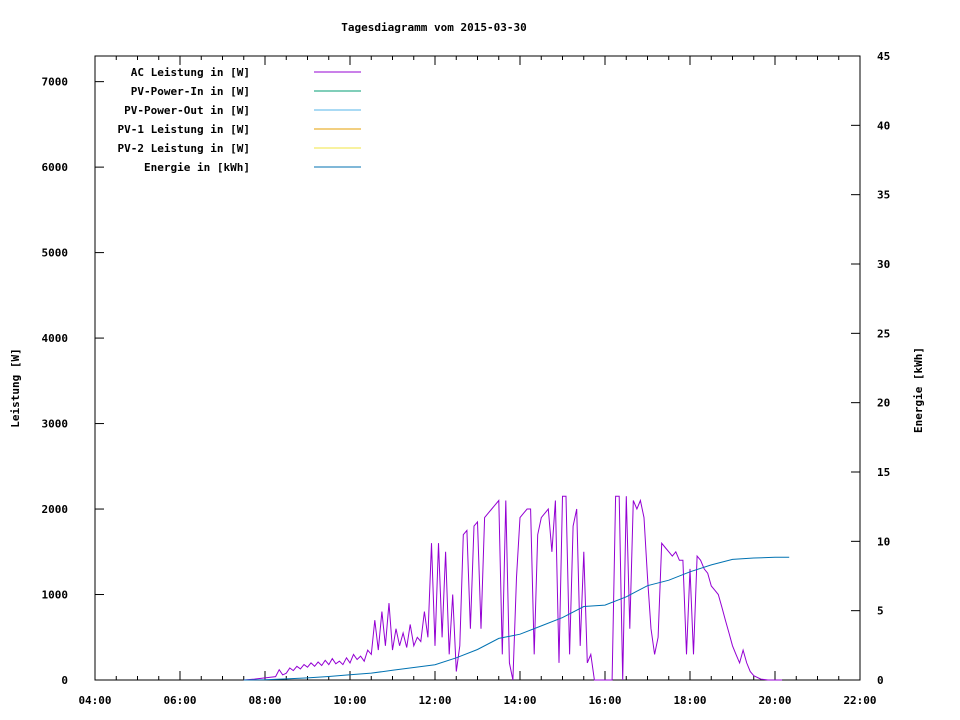 The width and height of the screenshot is (960, 720). What do you see at coordinates (184, 148) in the screenshot?
I see `legend-label-5: PV-2 Leistung in [W]` at bounding box center [184, 148].